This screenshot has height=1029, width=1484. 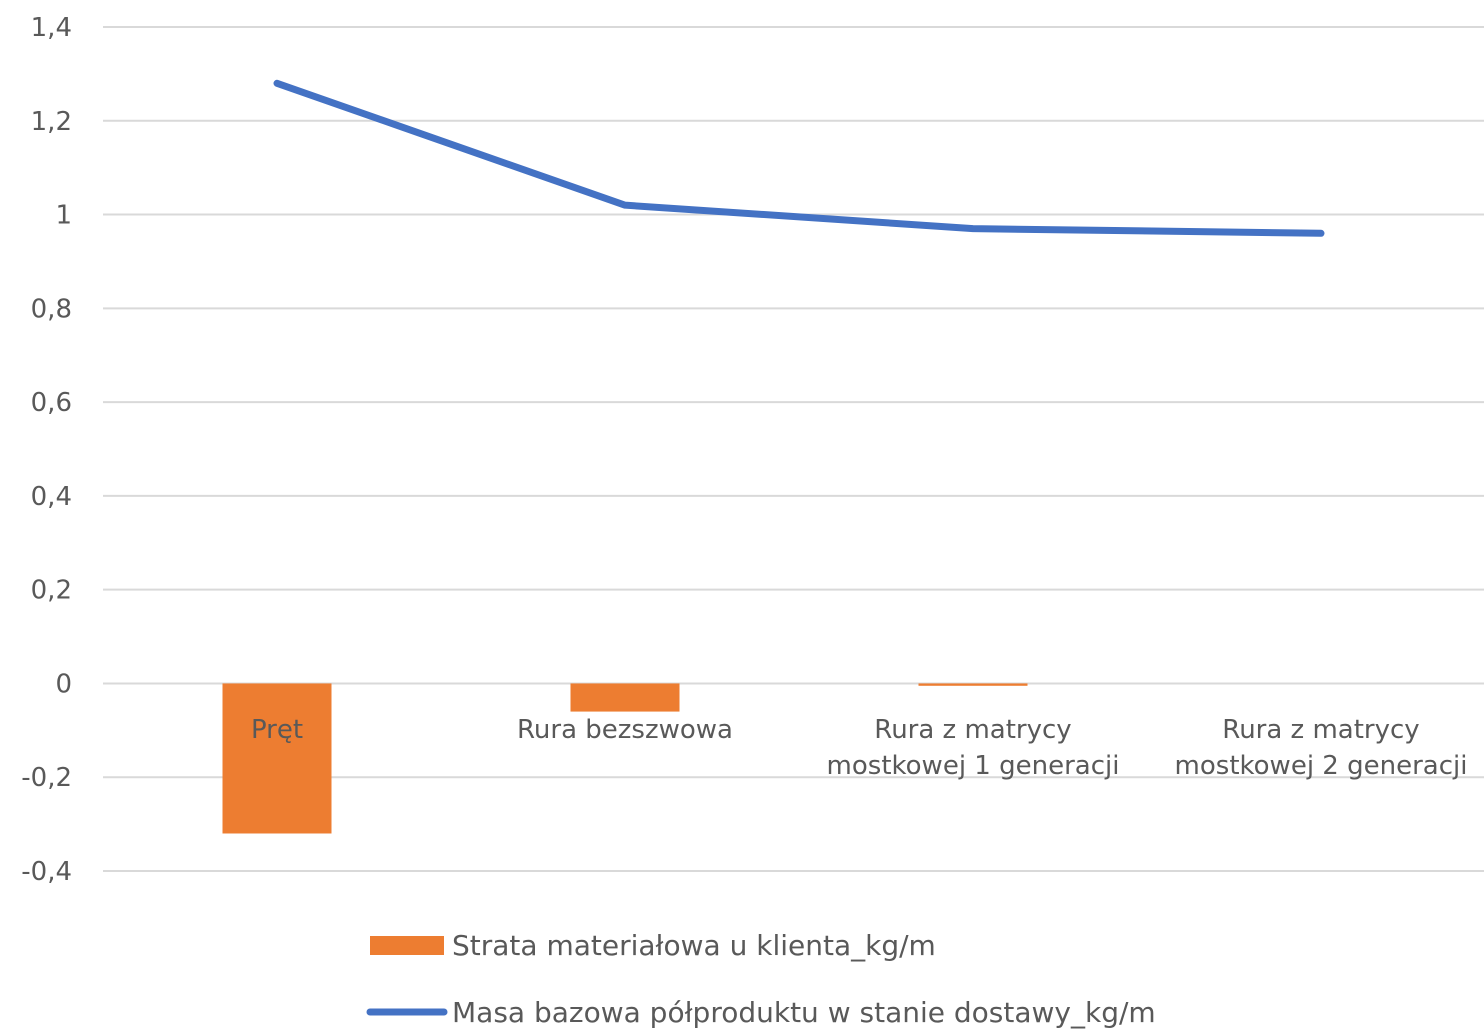 I want to click on y-tick-label: 0,8, so click(x=51, y=309).